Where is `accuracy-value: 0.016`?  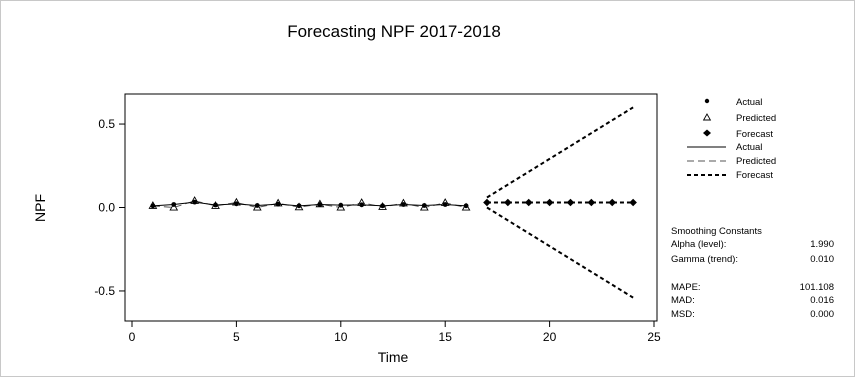
accuracy-value: 0.016 is located at coordinates (822, 300).